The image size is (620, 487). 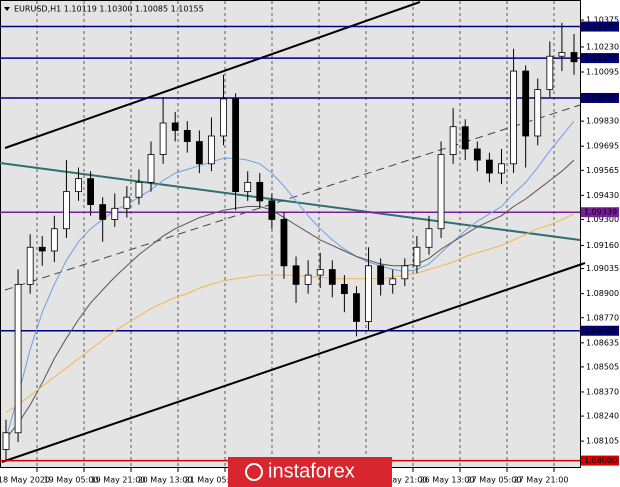 I want to click on y-tick-label: 1.09160, so click(x=602, y=245).